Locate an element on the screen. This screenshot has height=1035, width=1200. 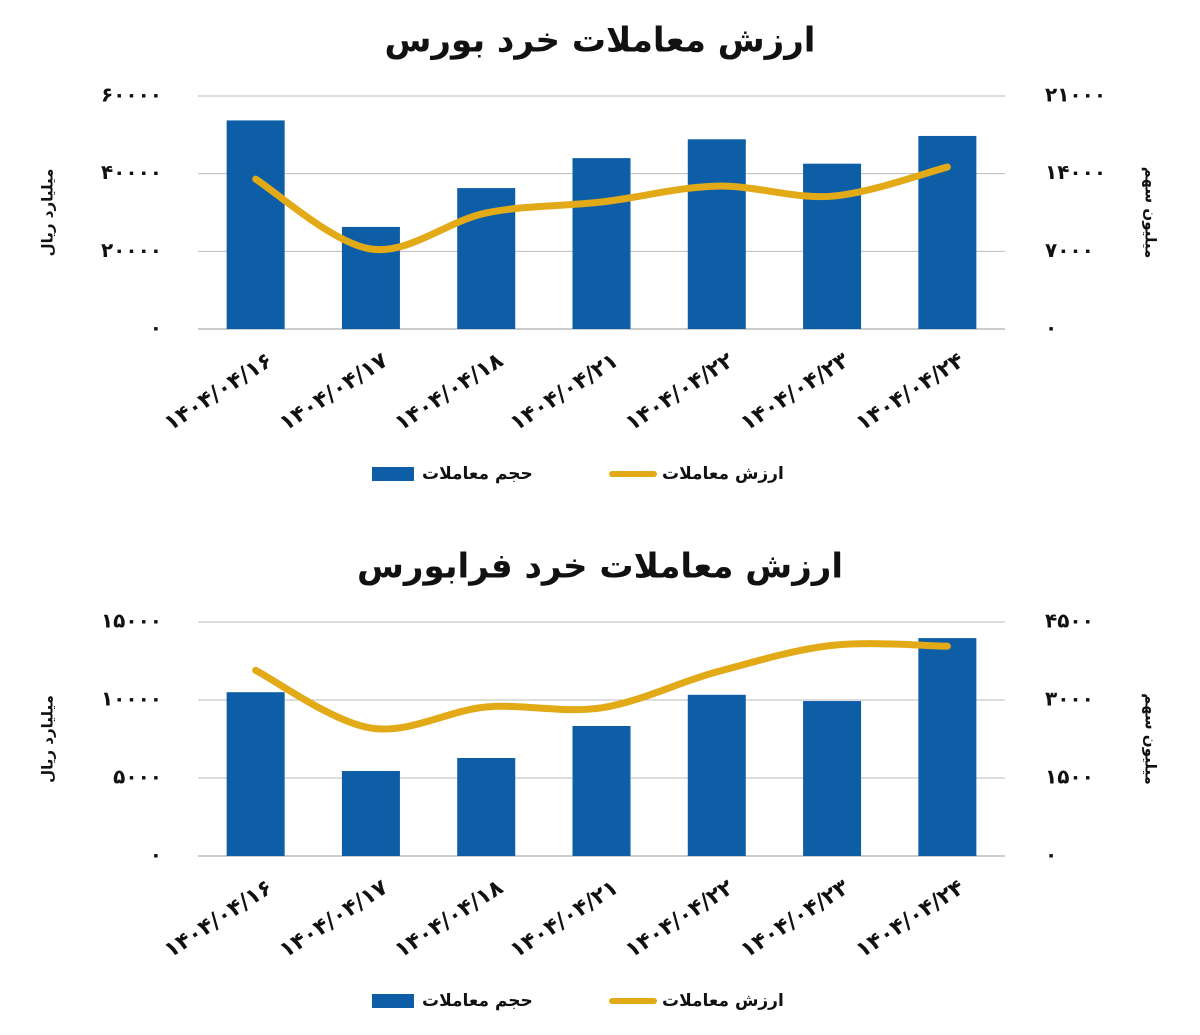
y2-tick-label: ۱۴۰۰۰ is located at coordinates (1075, 172).